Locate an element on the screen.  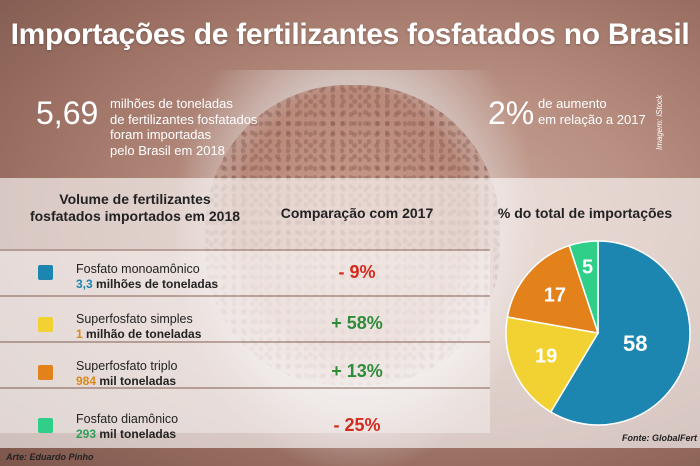
product-amount: 1 milhão de toneladas is located at coordinates (138, 334).